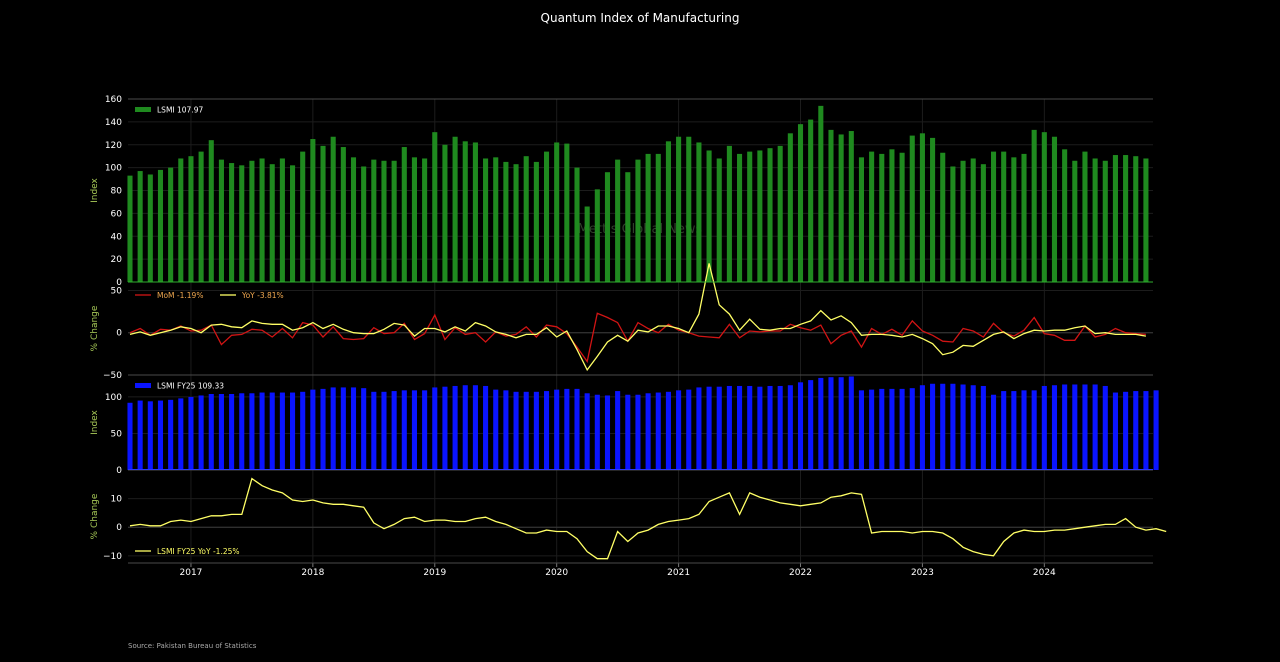 The width and height of the screenshot is (1280, 662). What do you see at coordinates (191, 573) in the screenshot?
I see `x-tick-label: 2017` at bounding box center [191, 573].